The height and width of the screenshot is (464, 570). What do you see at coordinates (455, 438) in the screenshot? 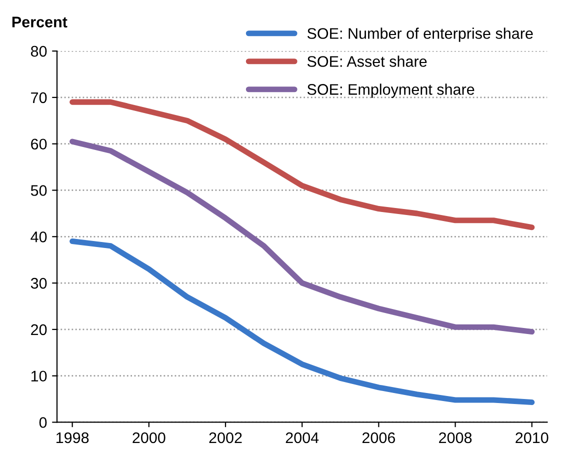
I see `x-tick-label: 2008` at bounding box center [455, 438].